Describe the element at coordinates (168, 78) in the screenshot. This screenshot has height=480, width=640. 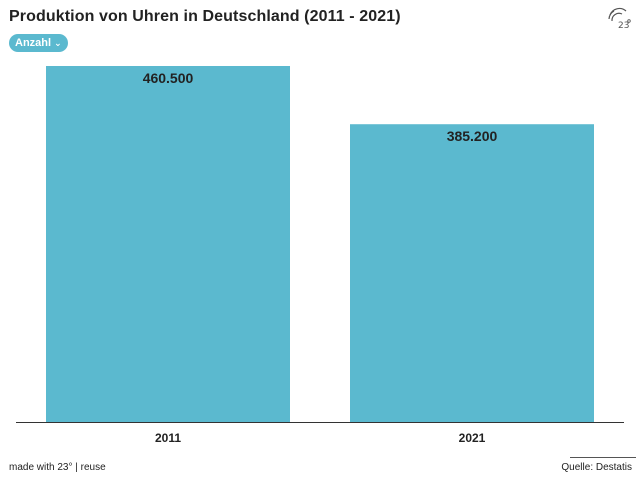
I see `value-label-2011: 460.500` at that location.